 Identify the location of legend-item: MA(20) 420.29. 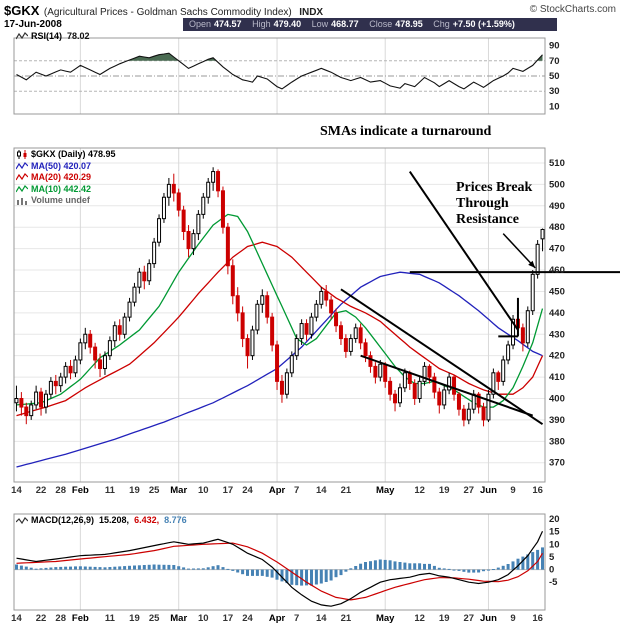
(66, 178).